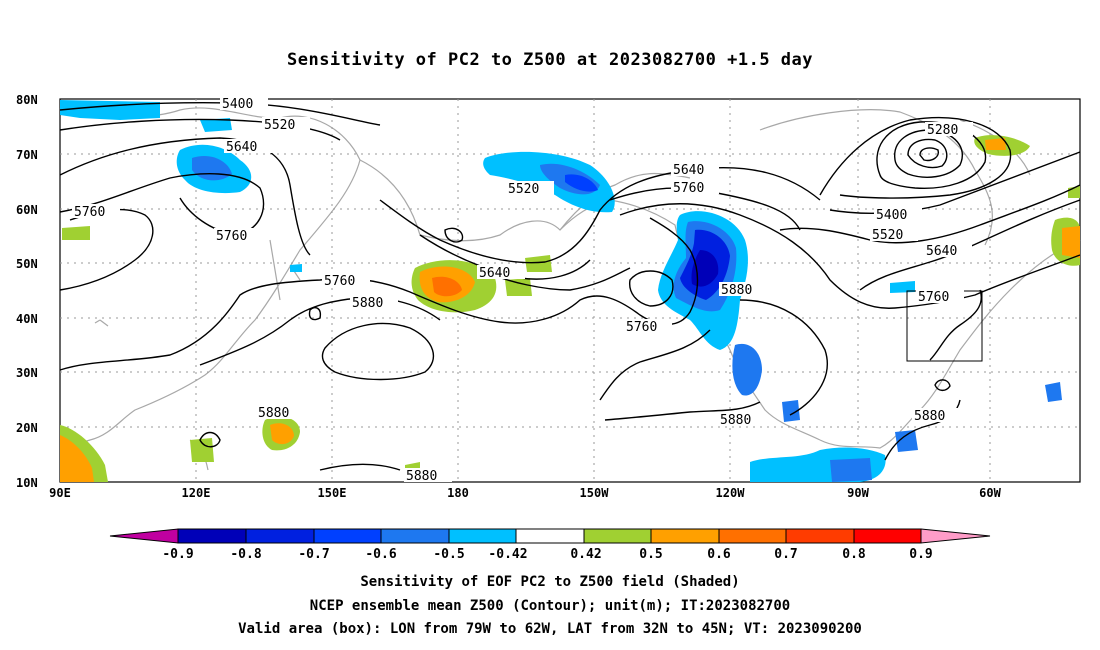  What do you see at coordinates (942, 130) in the screenshot?
I see `contour-label: 5280` at bounding box center [942, 130].